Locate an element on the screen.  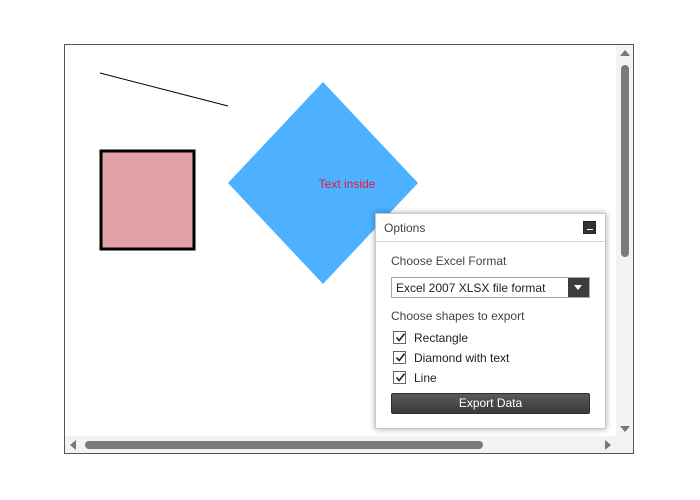
vertical-scrollbar is located at coordinates (624, 241).